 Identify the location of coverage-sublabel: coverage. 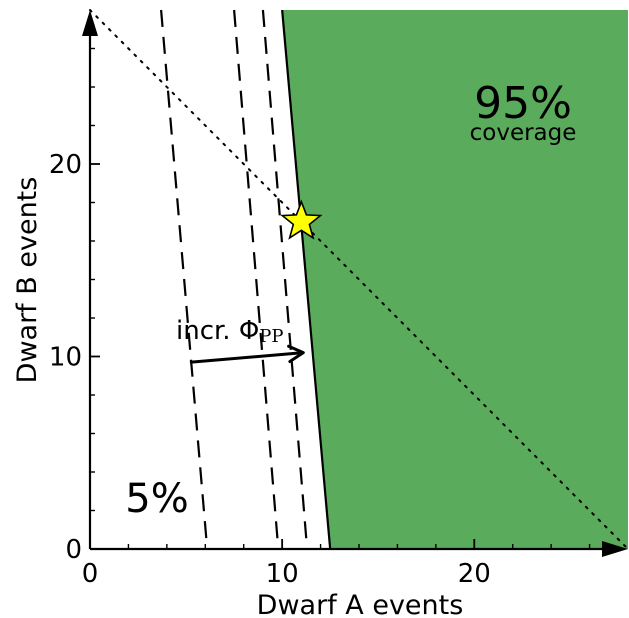
(523, 133).